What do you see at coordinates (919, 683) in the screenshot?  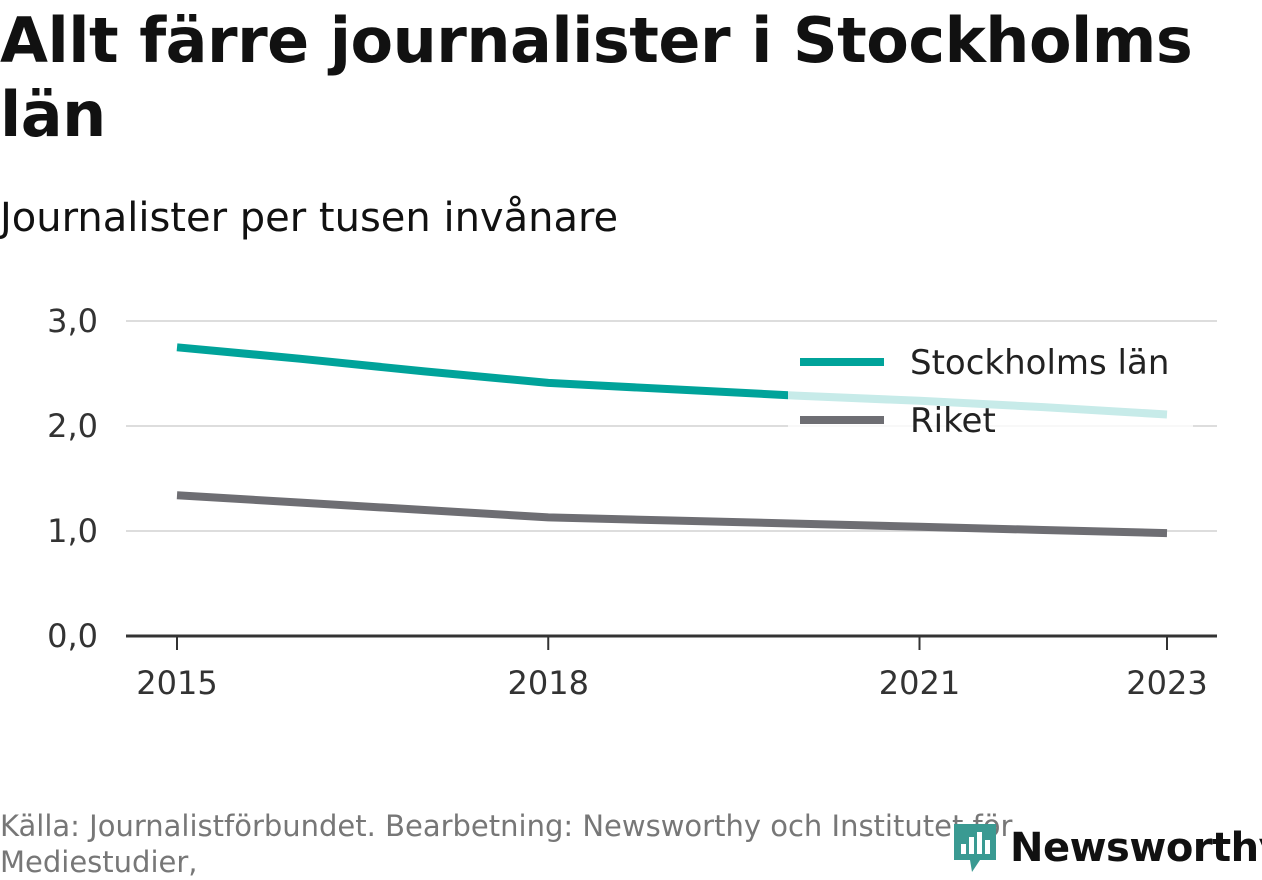 I see `x-tick-label: 2021` at bounding box center [919, 683].